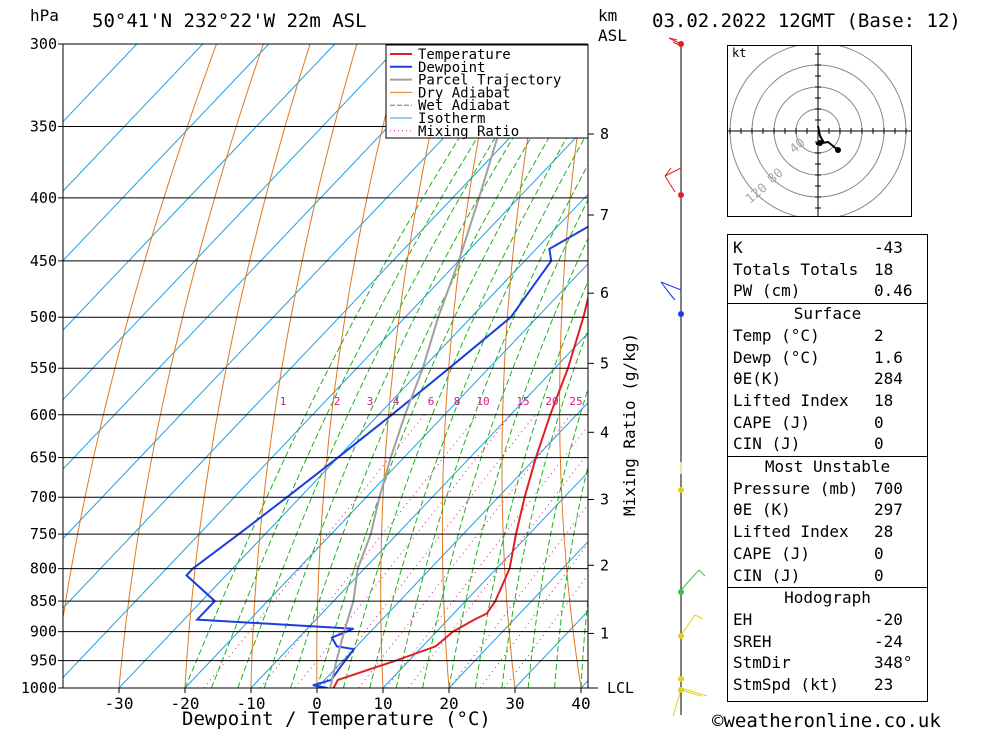 The width and height of the screenshot is (1000, 733). I want to click on legend-label: Dewpoint, so click(451, 68).